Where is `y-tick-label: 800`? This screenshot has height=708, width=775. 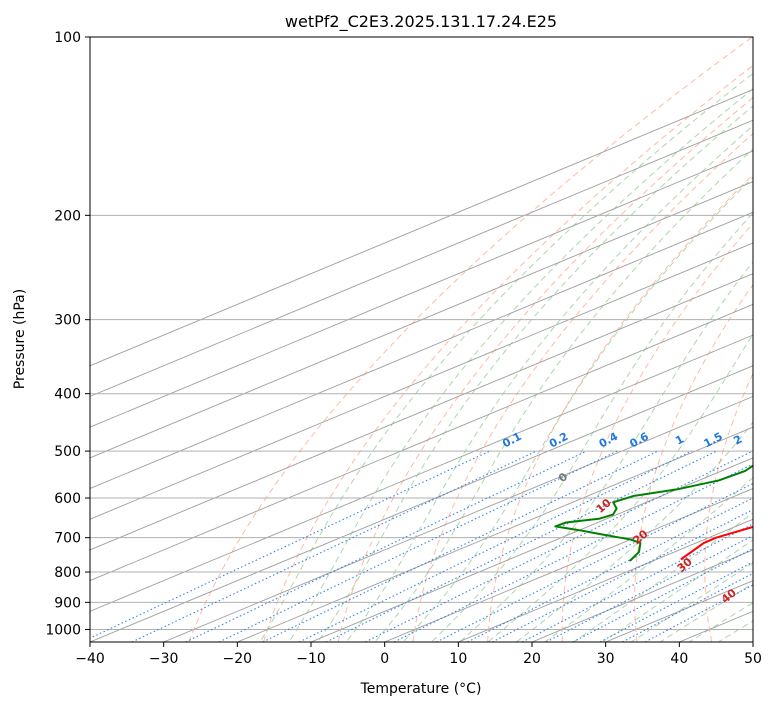
y-tick-label: 800 is located at coordinates (67, 573).